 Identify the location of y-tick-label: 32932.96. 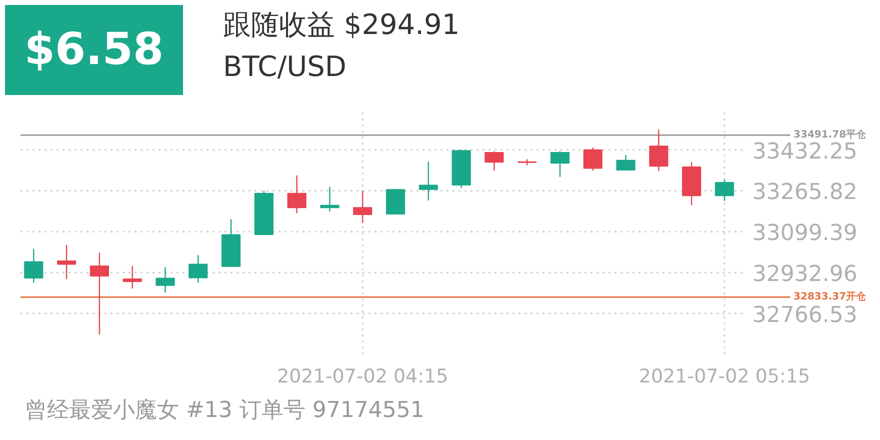
(805, 275).